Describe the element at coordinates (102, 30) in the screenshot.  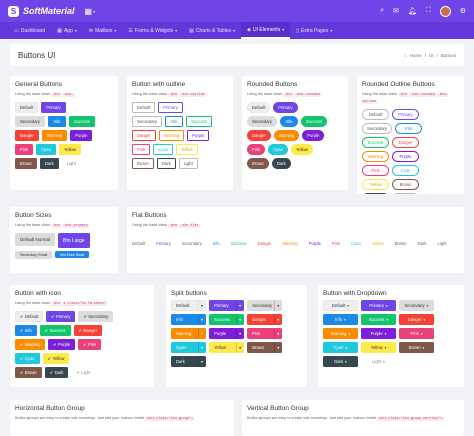
I see `nav-item-mailbox: ✉ Mailbox ▾` at that location.